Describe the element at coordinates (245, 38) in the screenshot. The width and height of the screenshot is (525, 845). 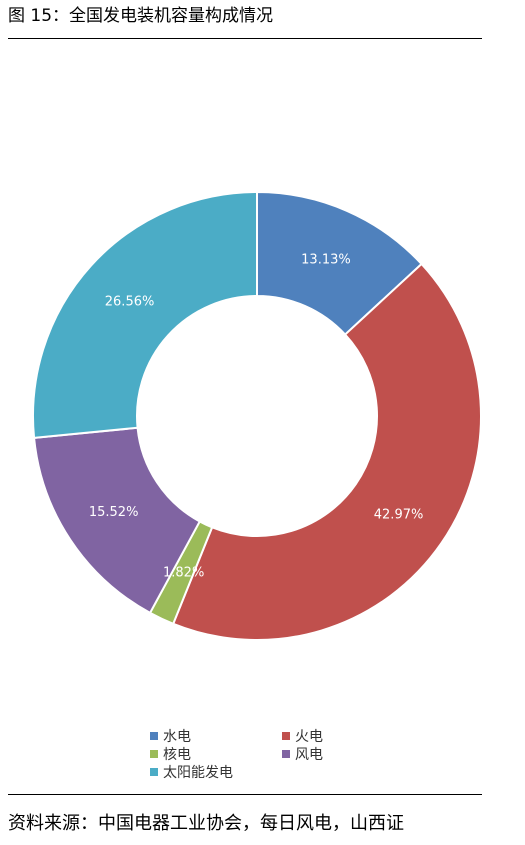
I see `top-divider` at that location.